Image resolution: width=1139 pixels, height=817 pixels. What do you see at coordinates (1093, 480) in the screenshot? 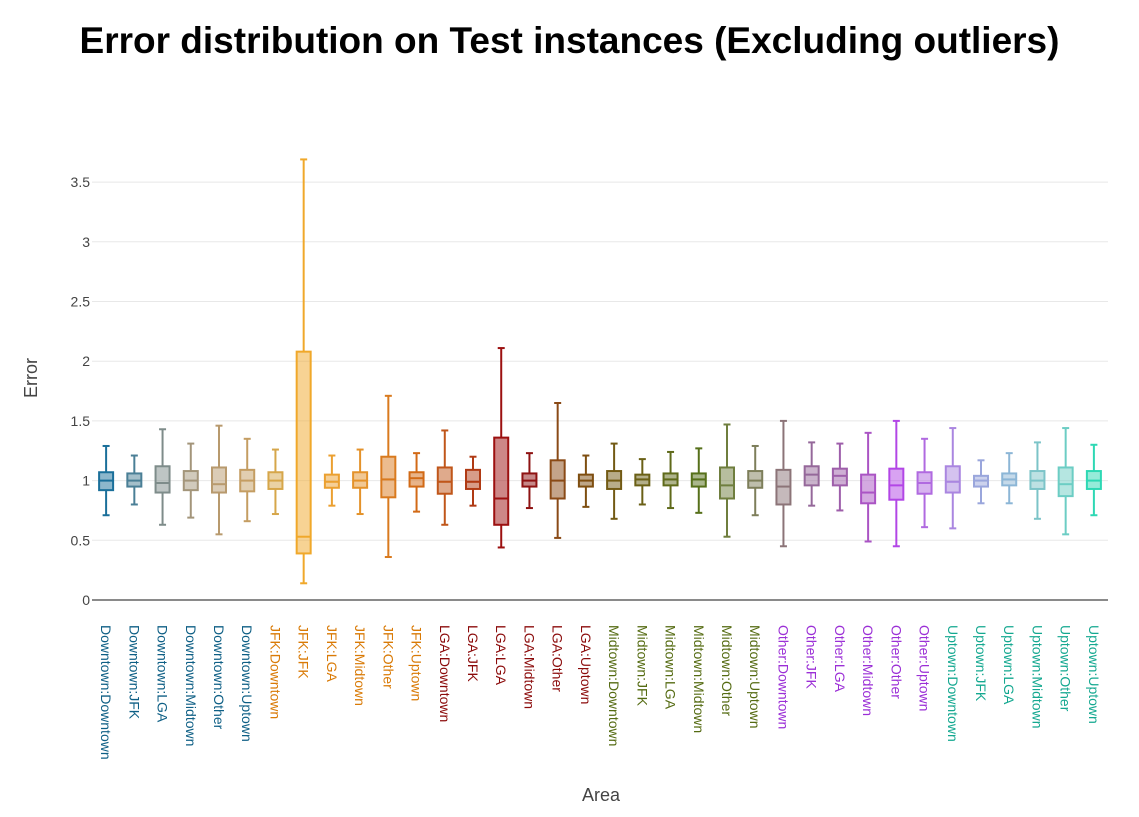
I see `box-uptown-uptown` at bounding box center [1093, 480].